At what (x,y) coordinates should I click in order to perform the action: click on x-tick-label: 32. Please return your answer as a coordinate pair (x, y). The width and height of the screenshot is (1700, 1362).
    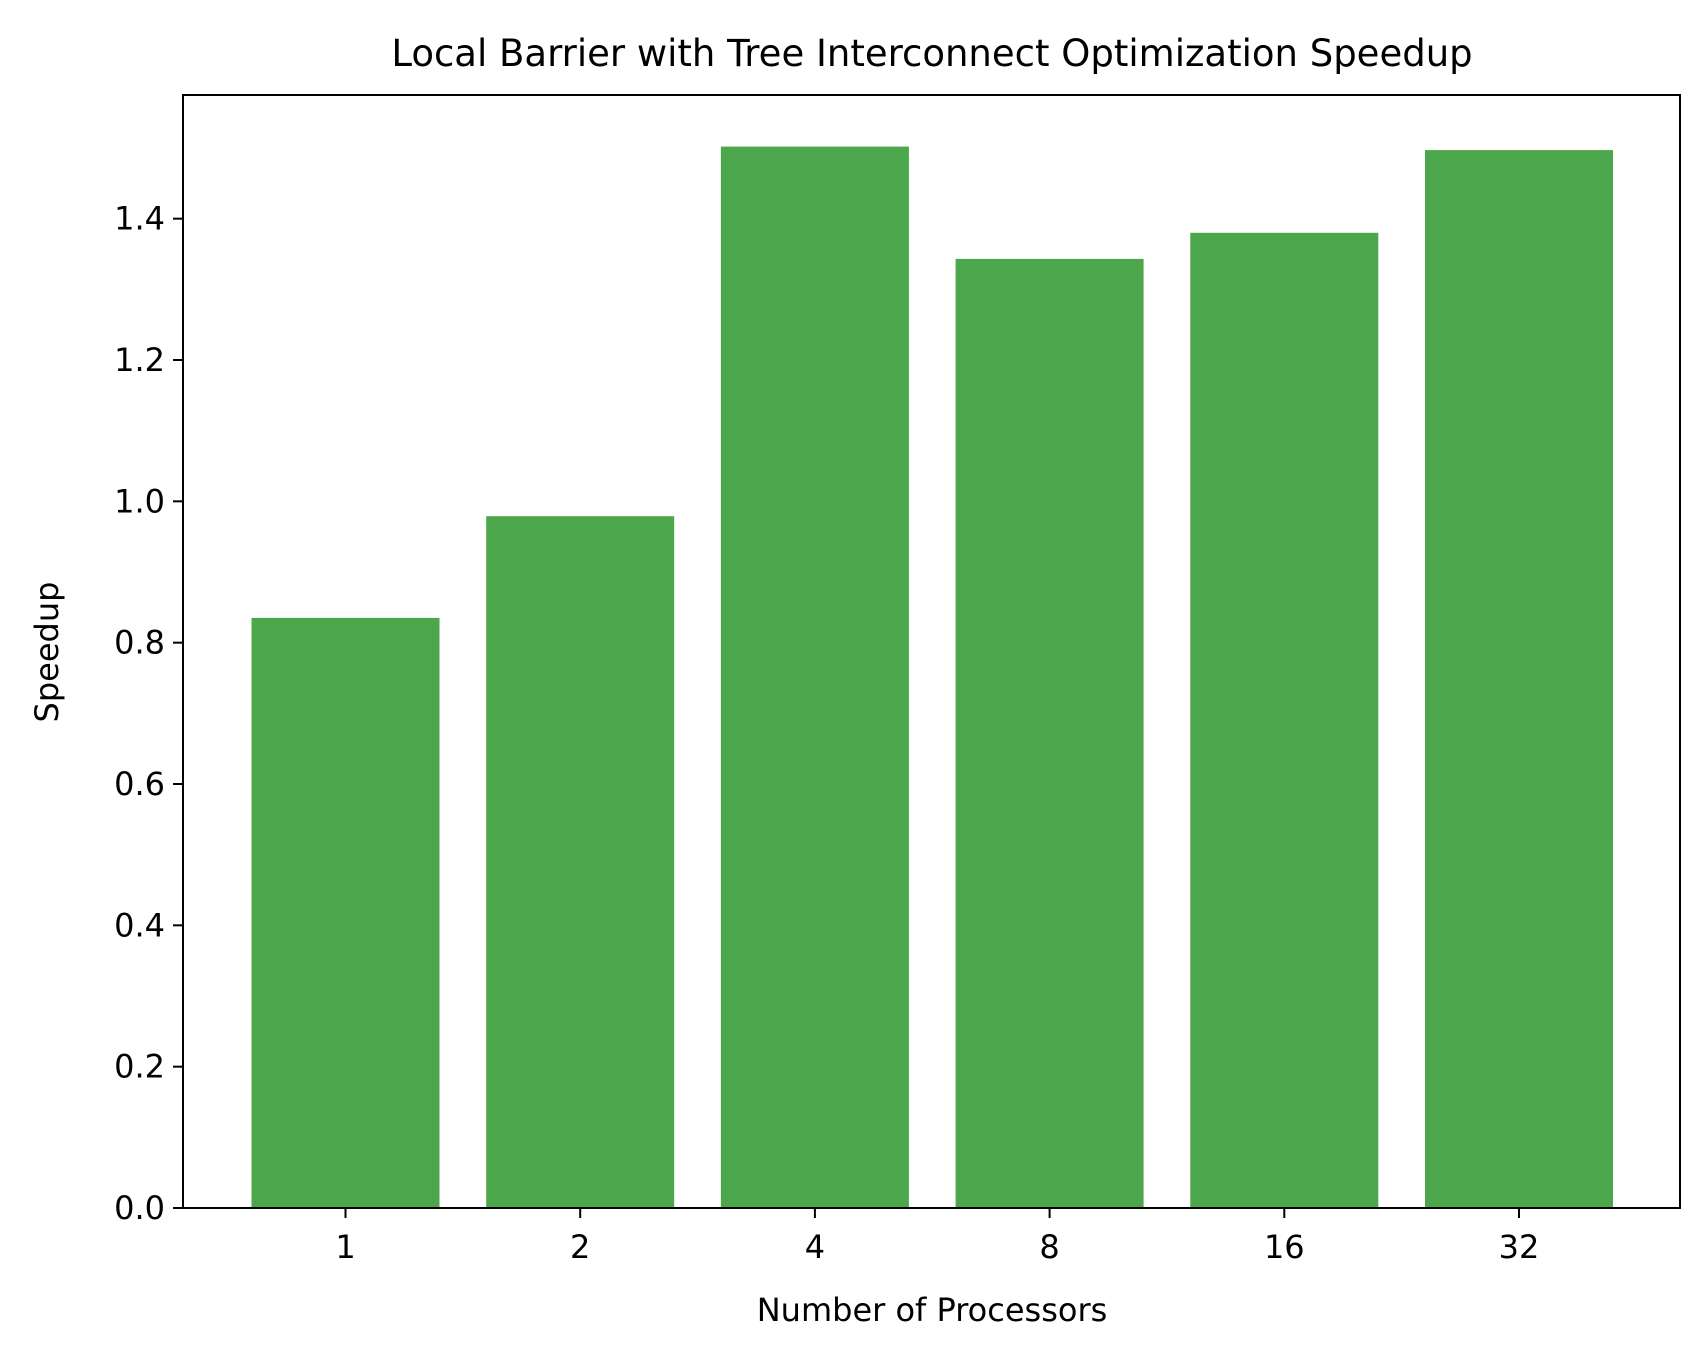
    Looking at the image, I should click on (1519, 1247).